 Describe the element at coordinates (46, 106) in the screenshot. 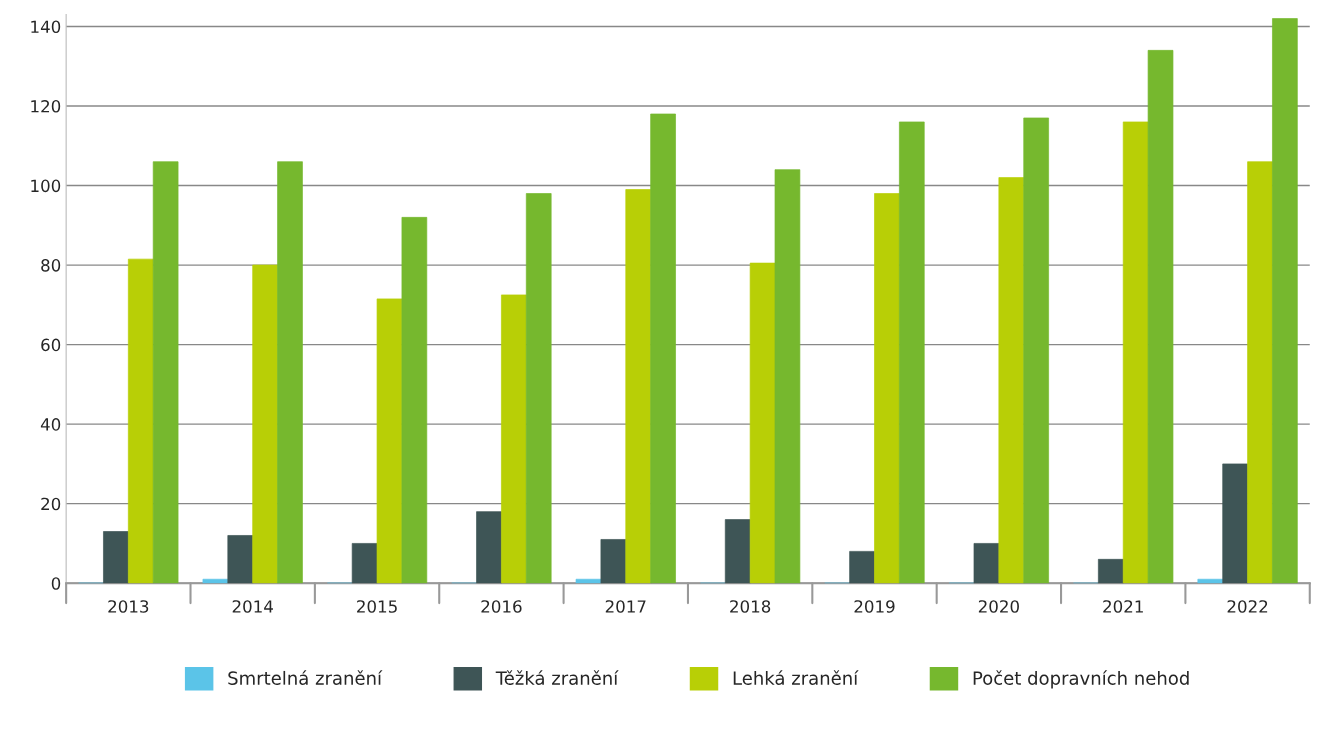

I see `y-tick-label: 120` at that location.